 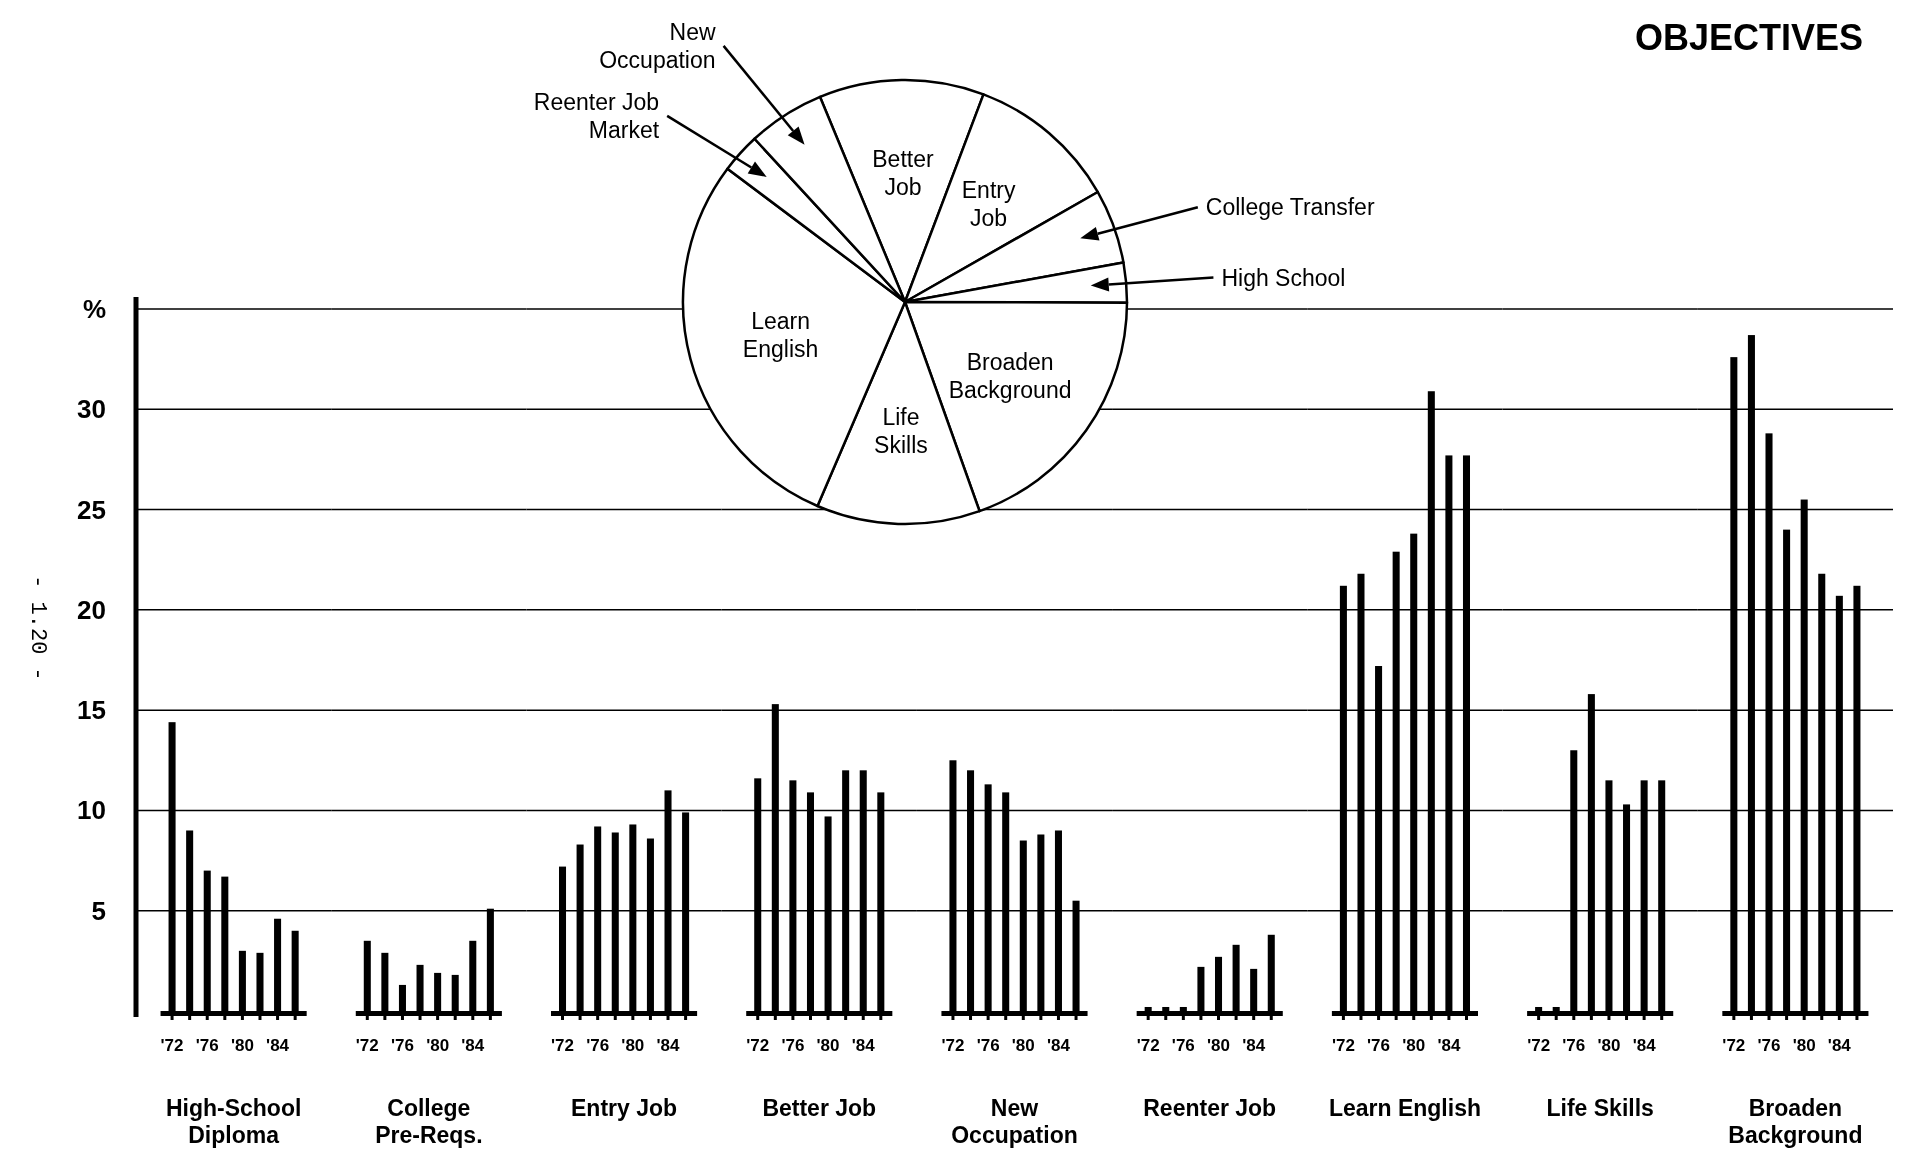 I want to click on x-axis-title: Entry Job, so click(x=624, y=1108).